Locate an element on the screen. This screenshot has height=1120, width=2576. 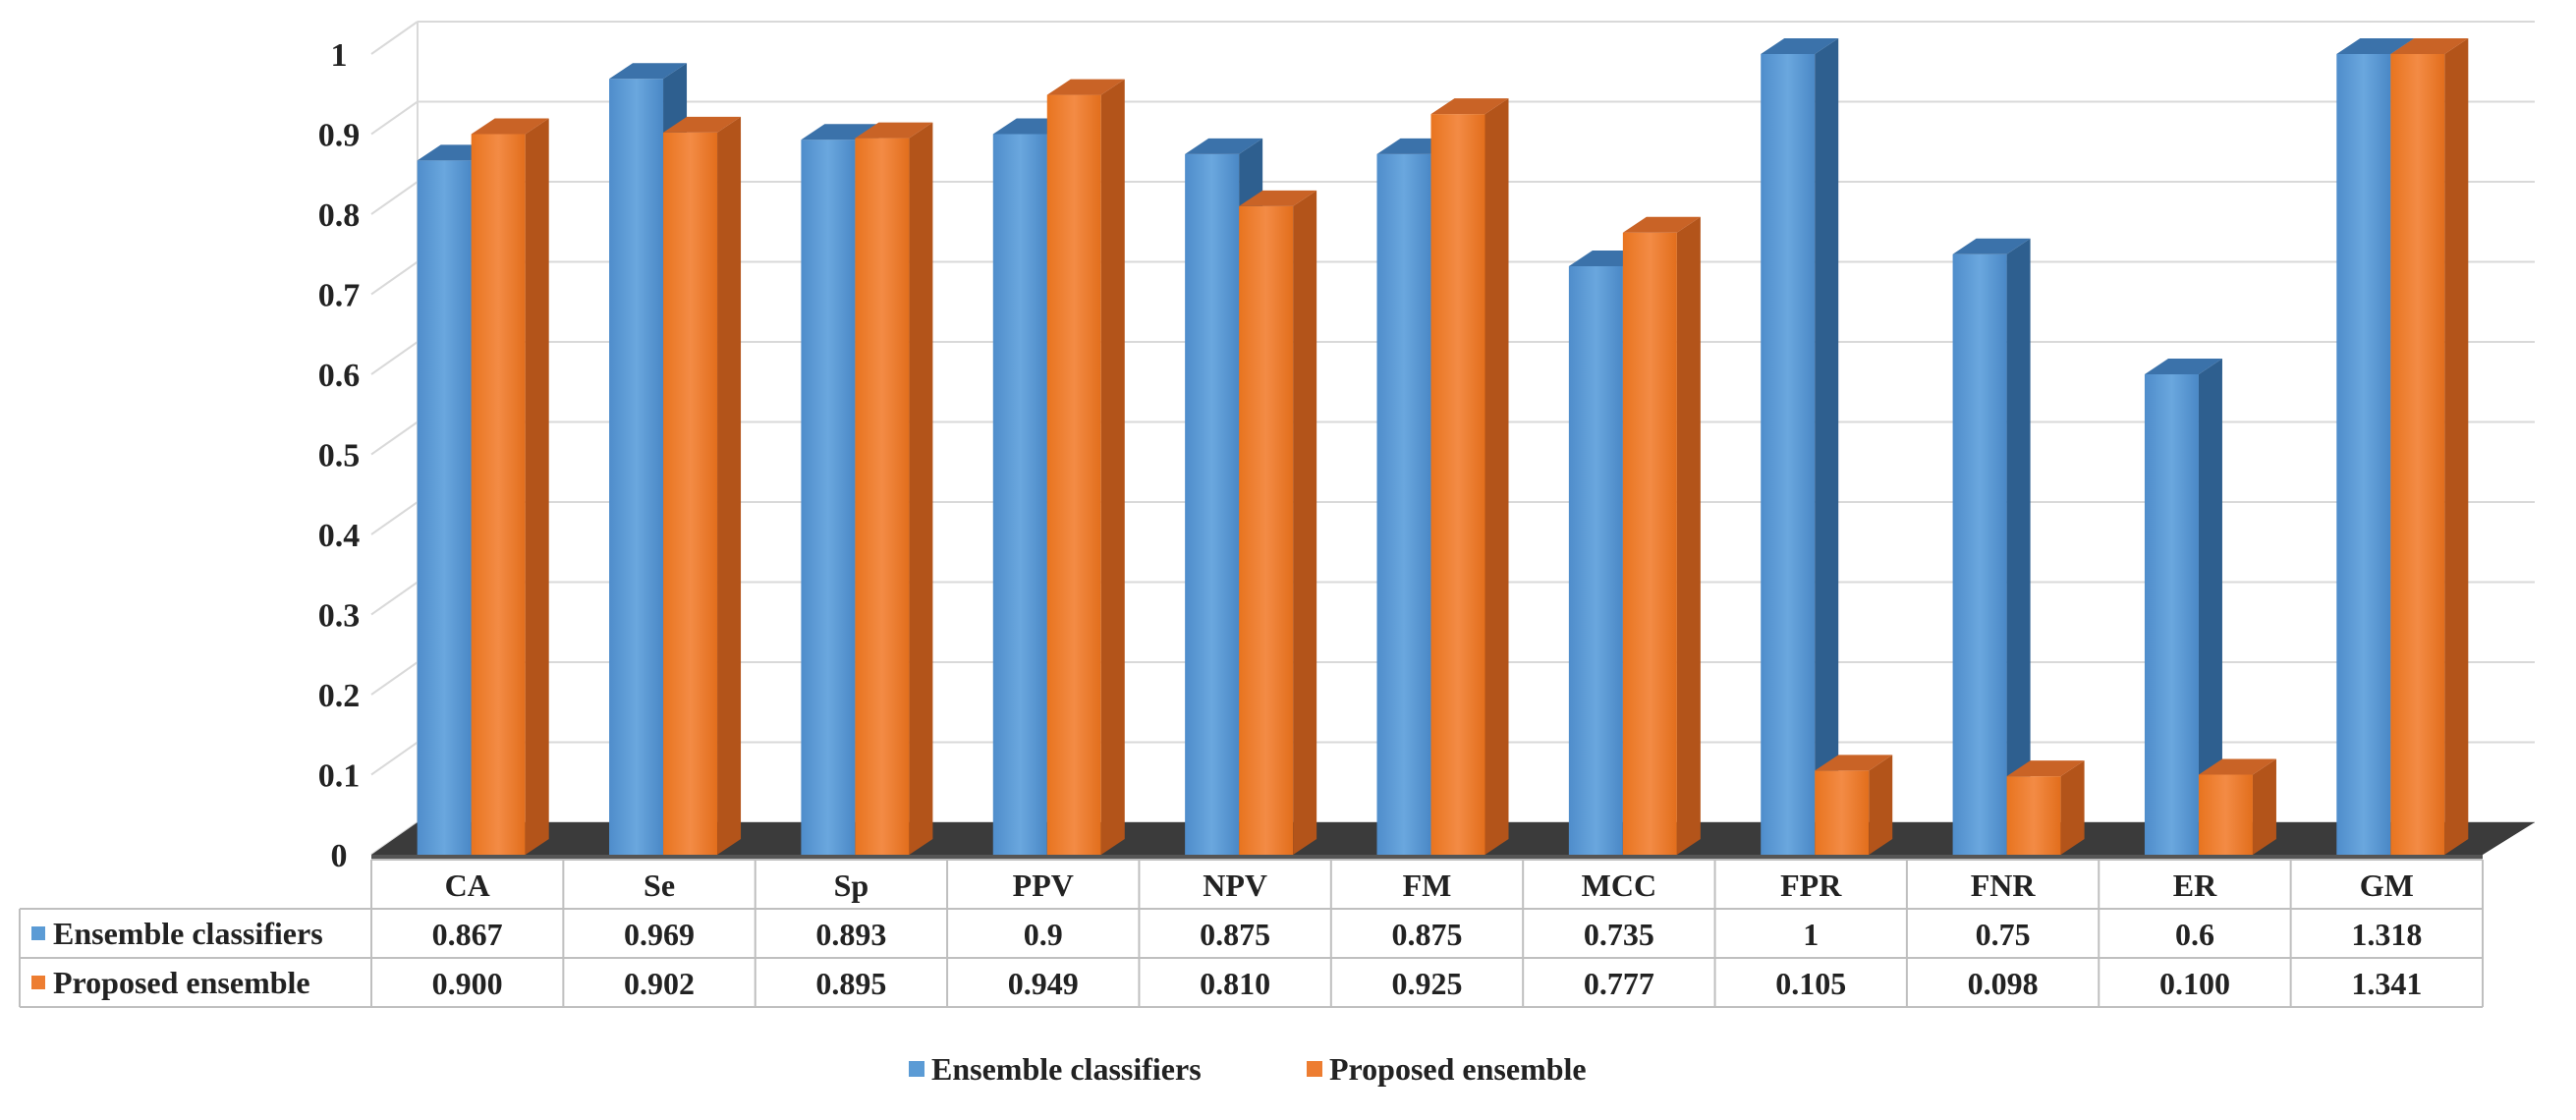
data-label: 0.893 is located at coordinates (850, 934).